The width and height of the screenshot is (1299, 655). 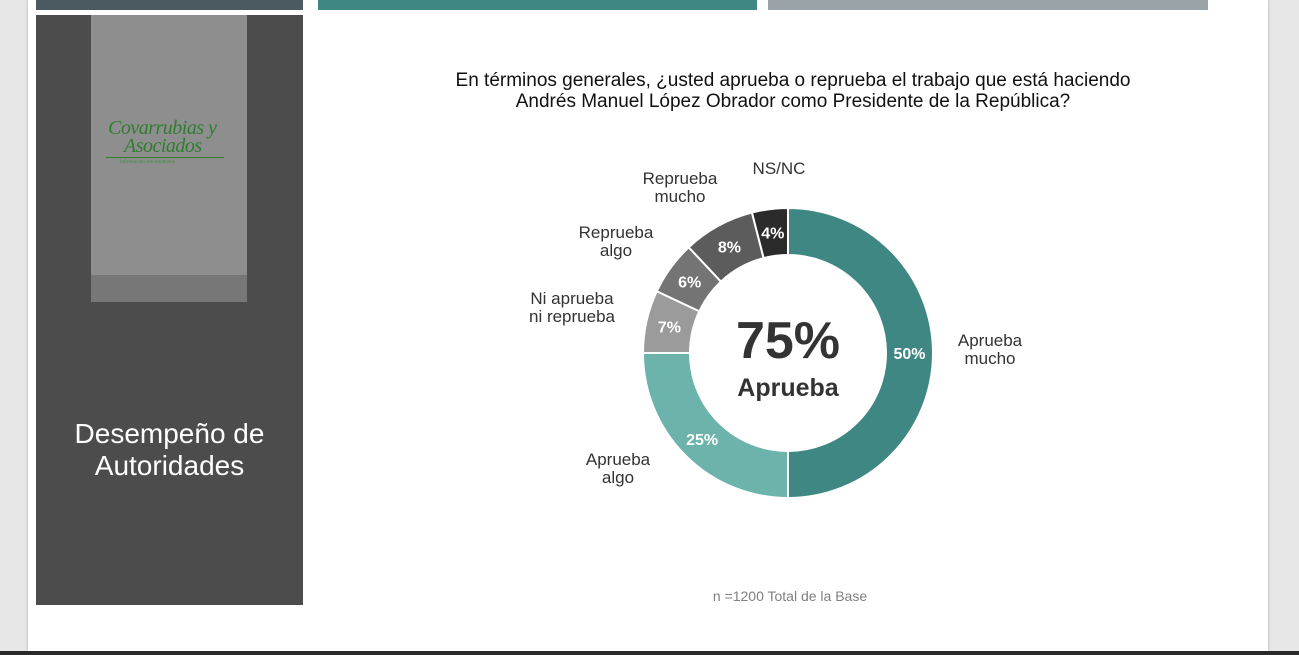 I want to click on sample-size-note: n =1200 Total de la Base, so click(x=790, y=596).